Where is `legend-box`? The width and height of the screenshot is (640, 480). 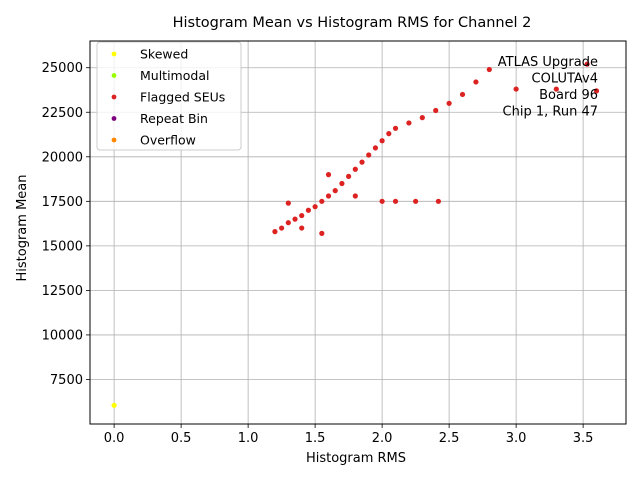
legend-box is located at coordinates (169, 96).